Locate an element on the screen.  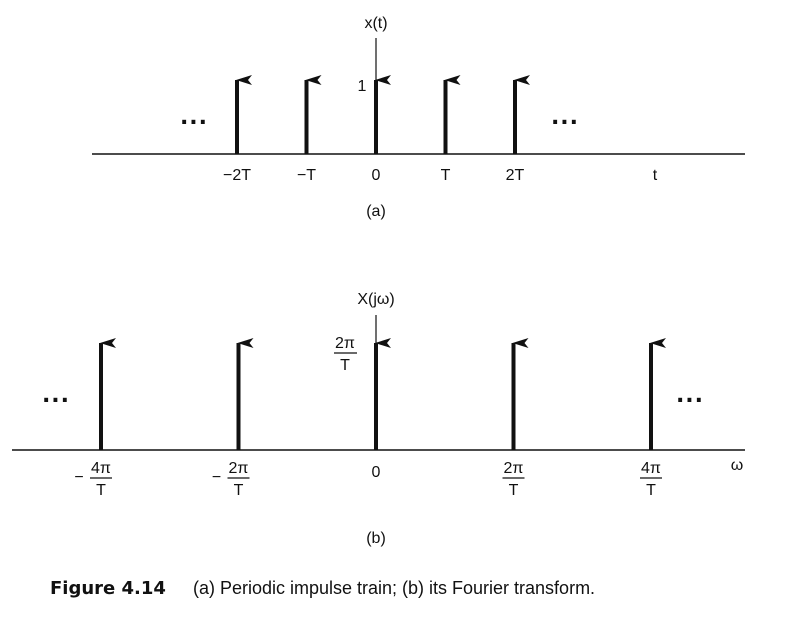
tick-numerator-b-0: 4π is located at coordinates (101, 468).